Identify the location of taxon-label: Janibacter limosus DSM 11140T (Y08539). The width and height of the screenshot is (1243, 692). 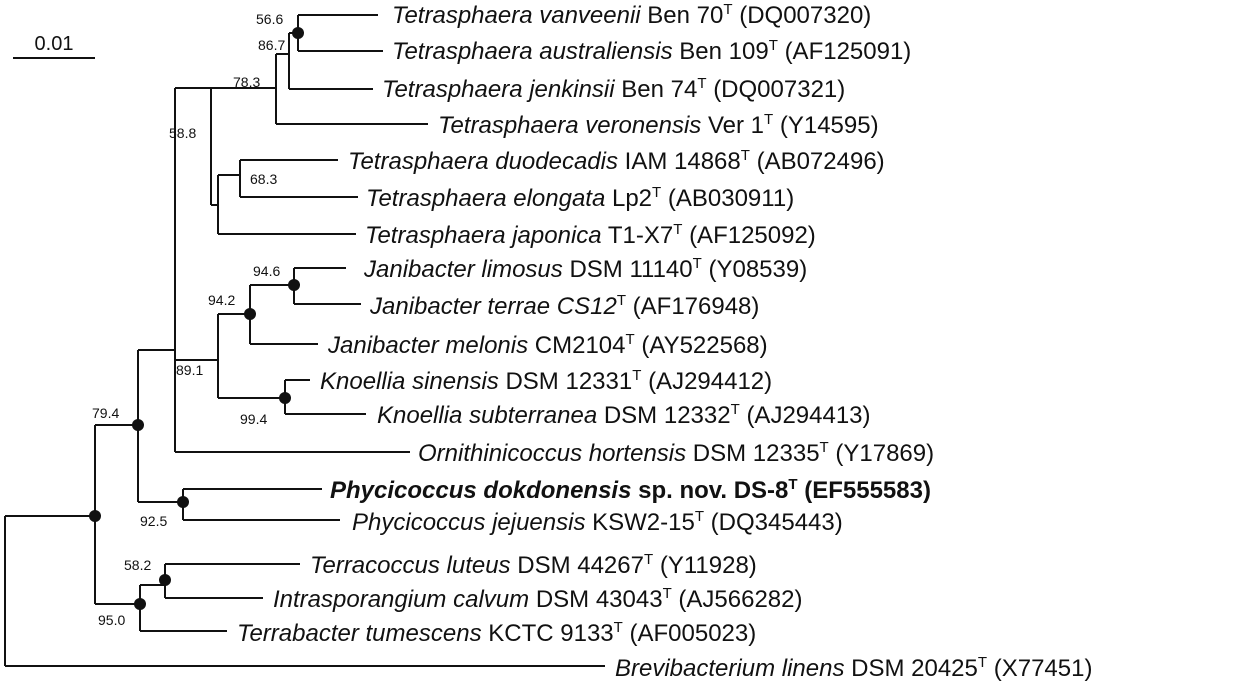
(585, 269).